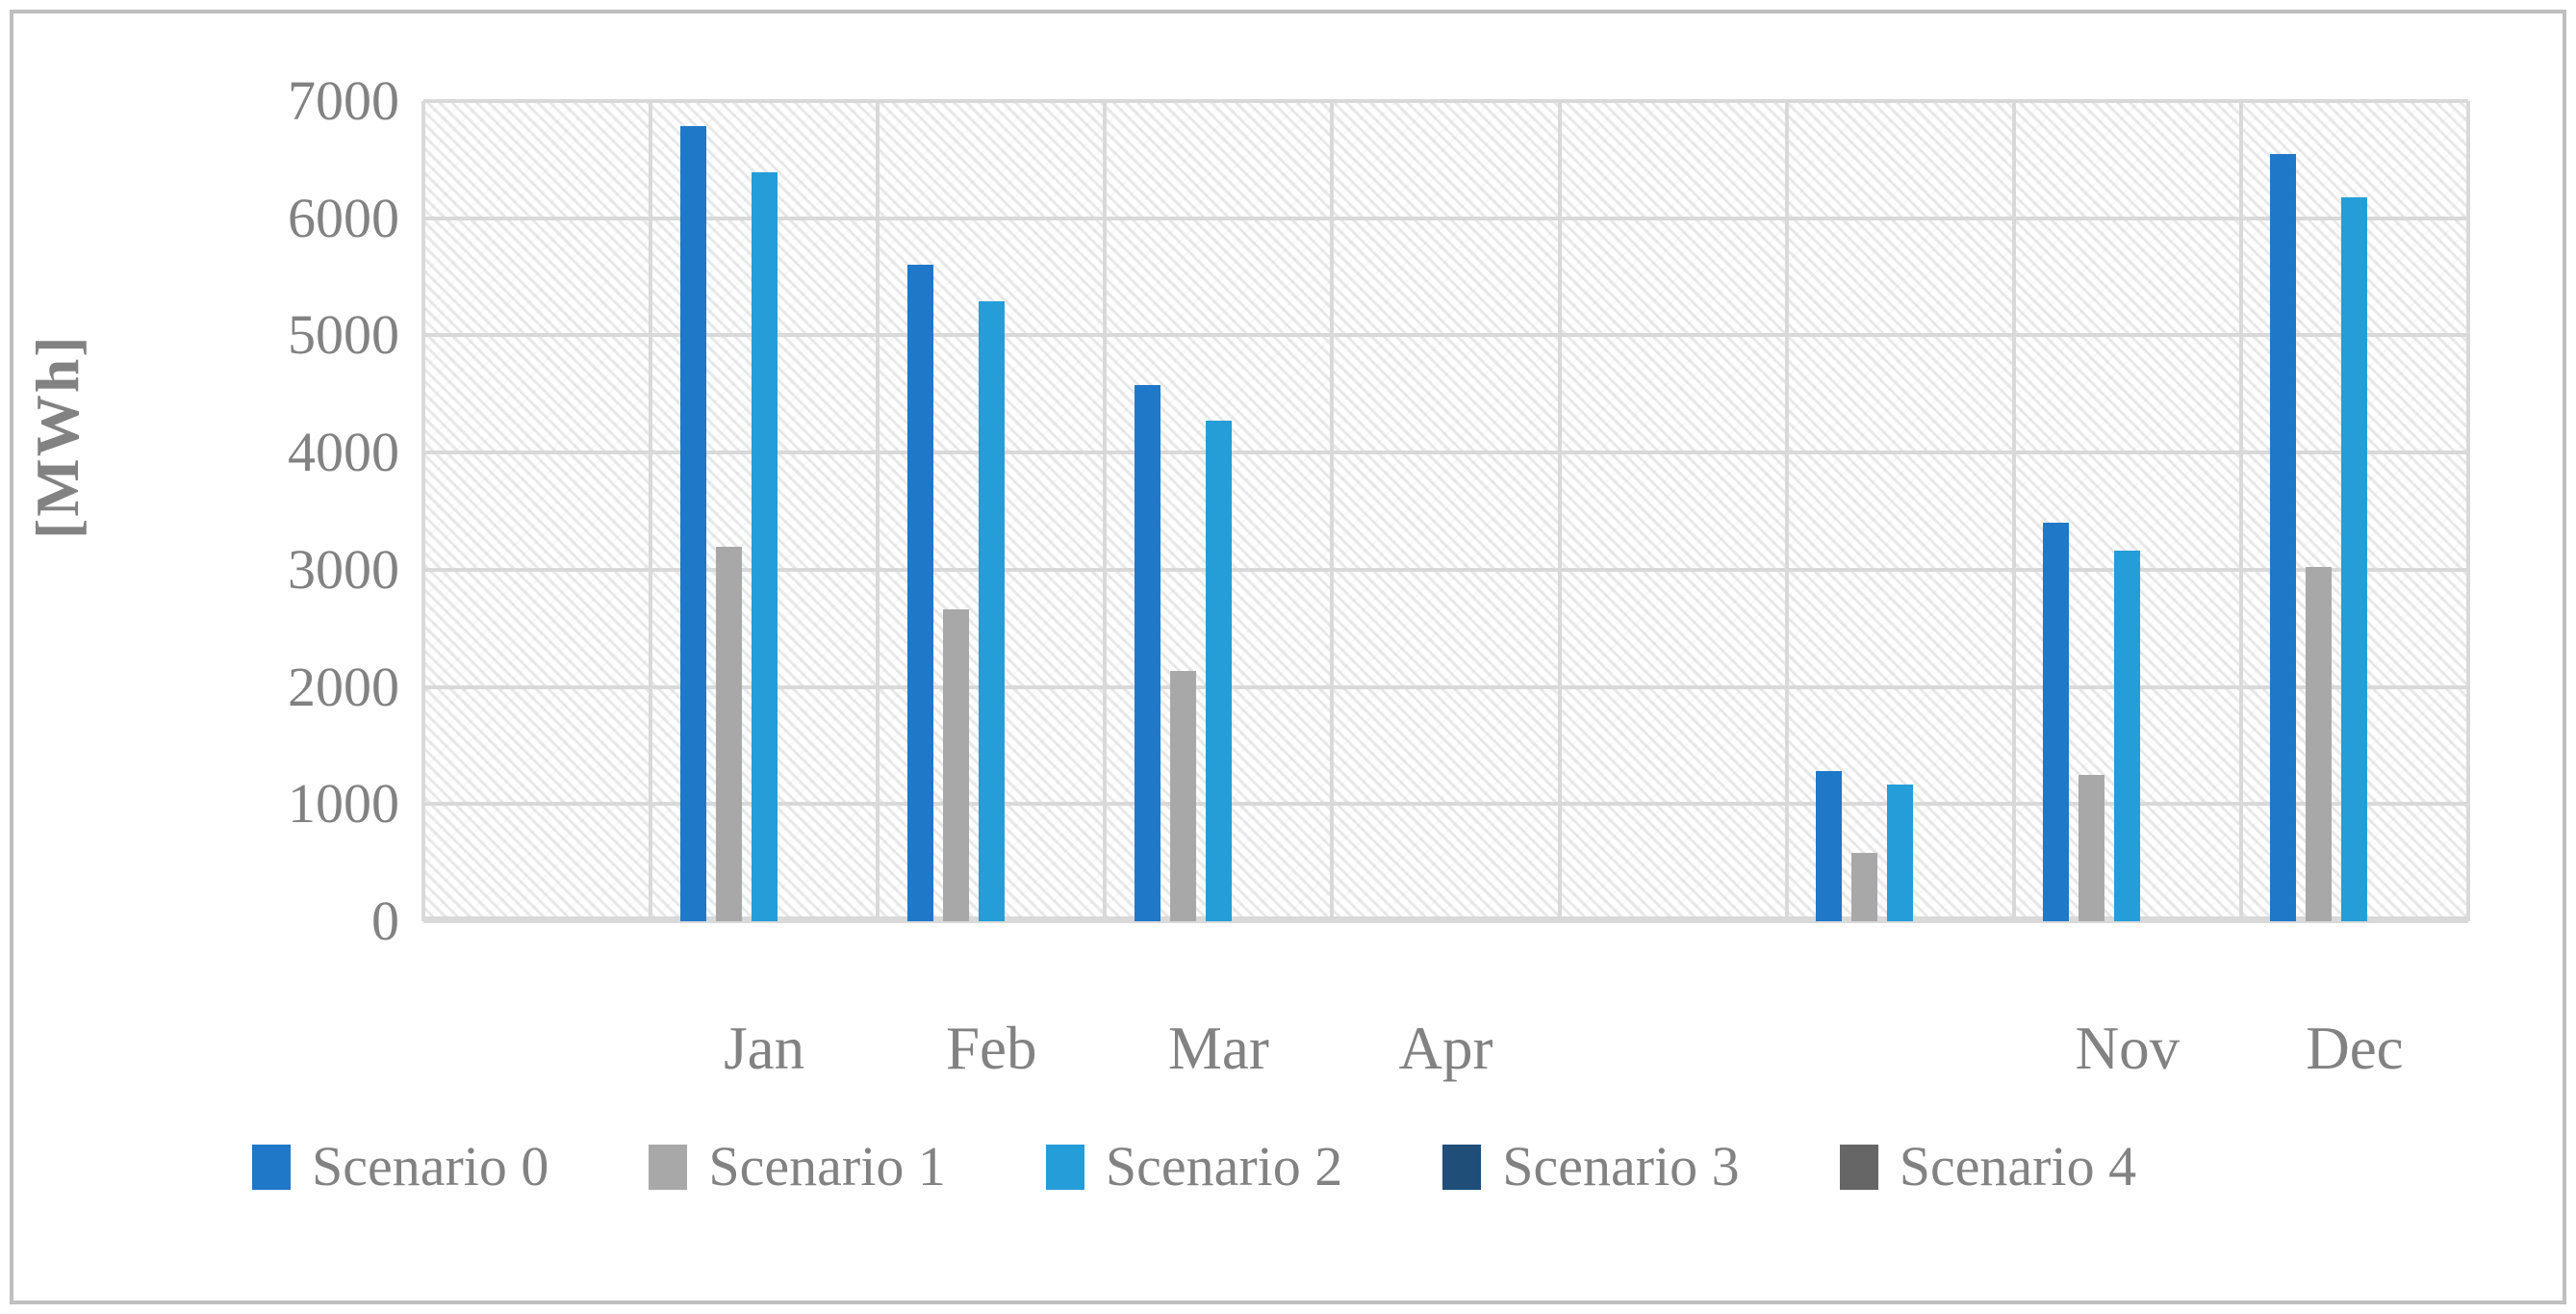 This screenshot has height=1314, width=2576. Describe the element at coordinates (1864, 887) in the screenshot. I see `bar-scenario1-col6` at that location.